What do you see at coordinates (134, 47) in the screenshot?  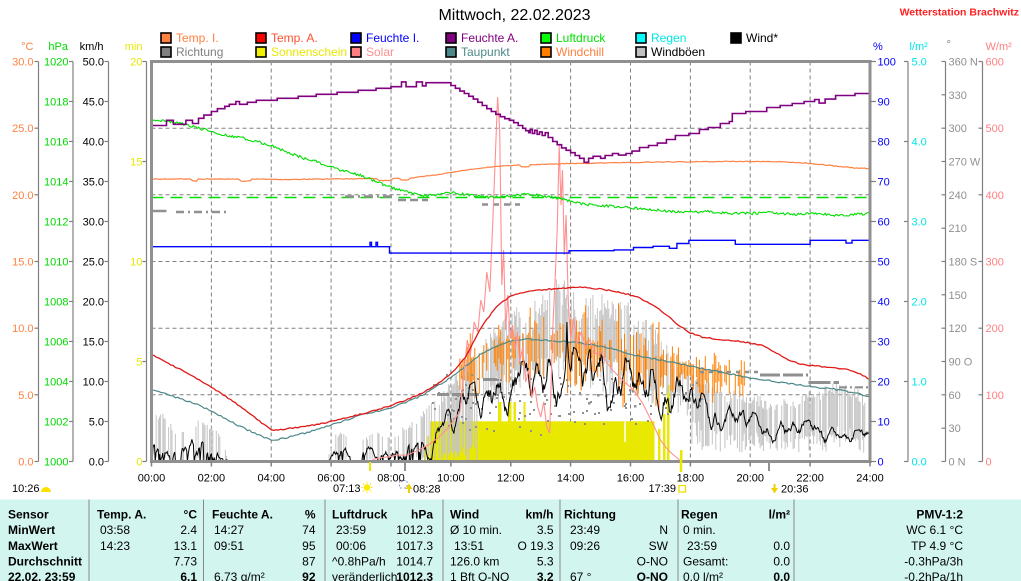 I see `svg-text: min` at bounding box center [134, 47].